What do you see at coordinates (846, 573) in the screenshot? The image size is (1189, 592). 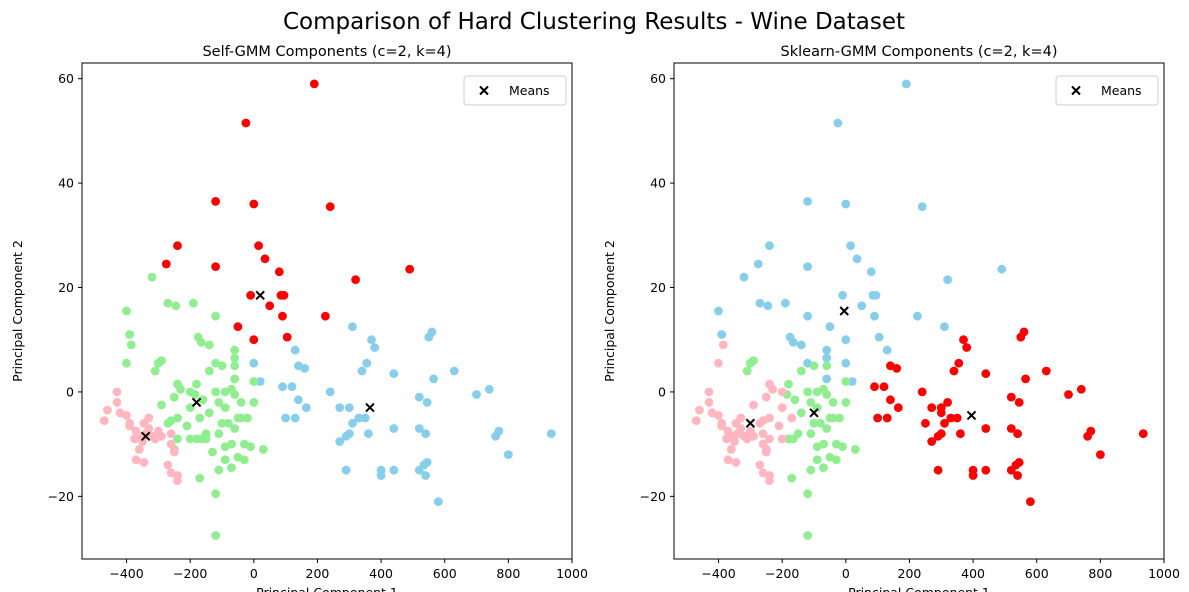 I see `panel-2-xtick-label-2: 0` at bounding box center [846, 573].